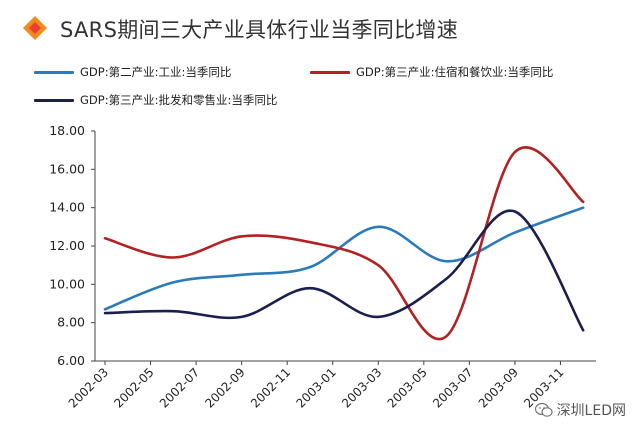 The height and width of the screenshot is (434, 640). I want to click on y-tick-label: 14.00, so click(67, 207).